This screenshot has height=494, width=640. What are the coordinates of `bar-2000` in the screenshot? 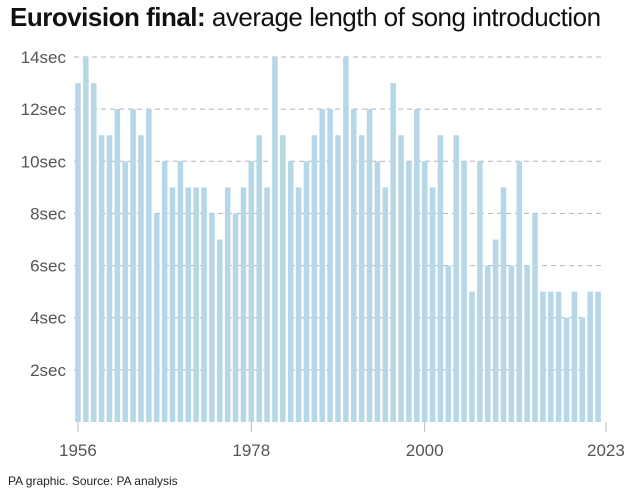 It's located at (424, 292).